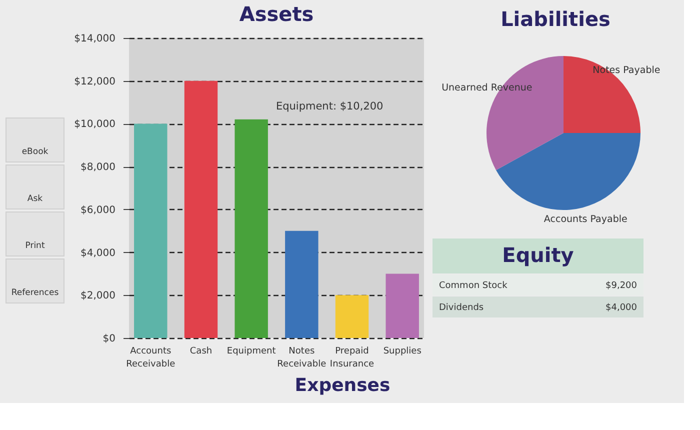  What do you see at coordinates (98, 168) in the screenshot?
I see `y-tick-label: $8,000` at bounding box center [98, 168].